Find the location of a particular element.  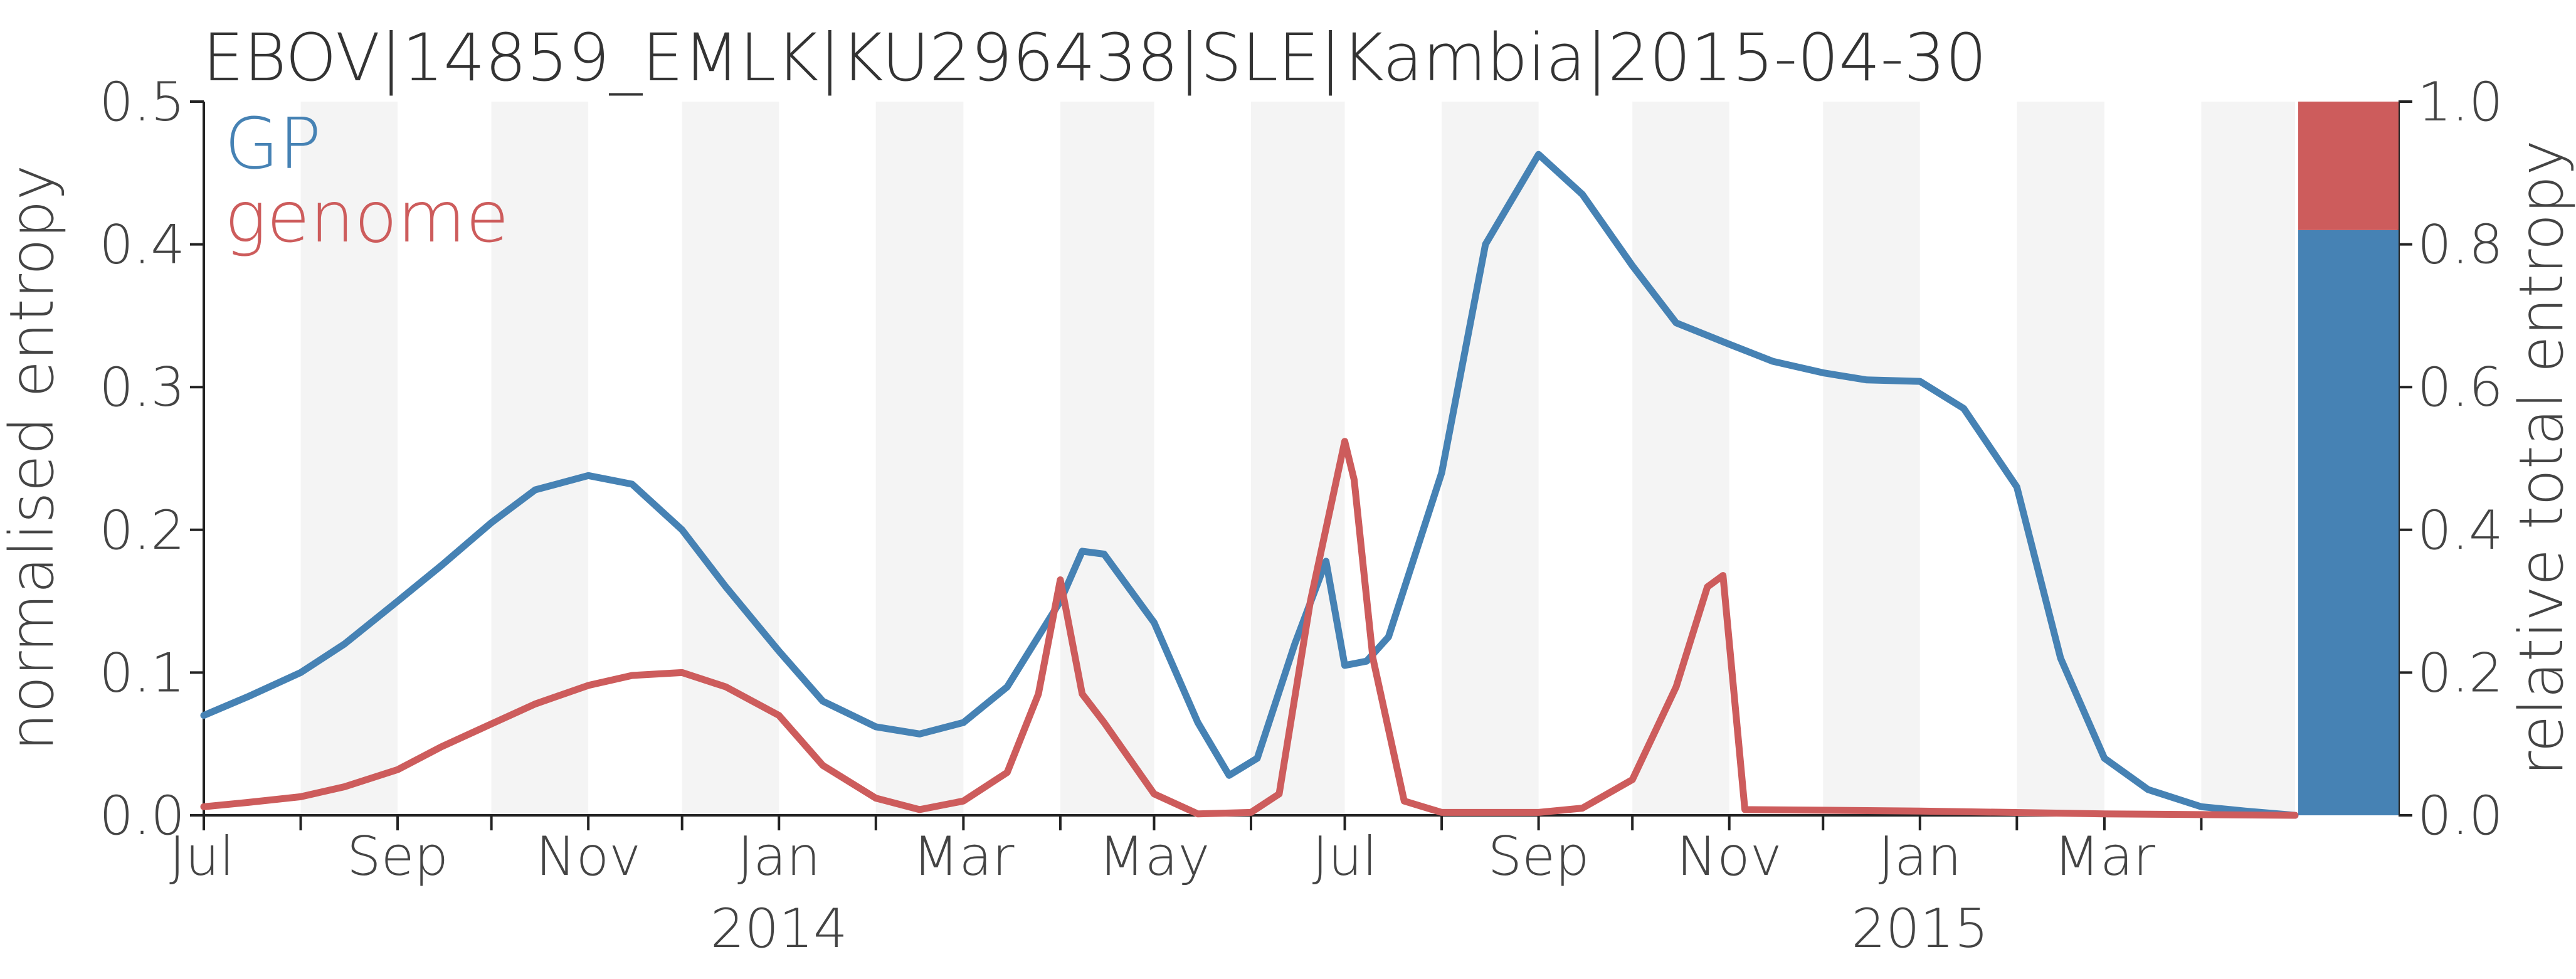

x-year-label-1: 2015 is located at coordinates (1919, 928).